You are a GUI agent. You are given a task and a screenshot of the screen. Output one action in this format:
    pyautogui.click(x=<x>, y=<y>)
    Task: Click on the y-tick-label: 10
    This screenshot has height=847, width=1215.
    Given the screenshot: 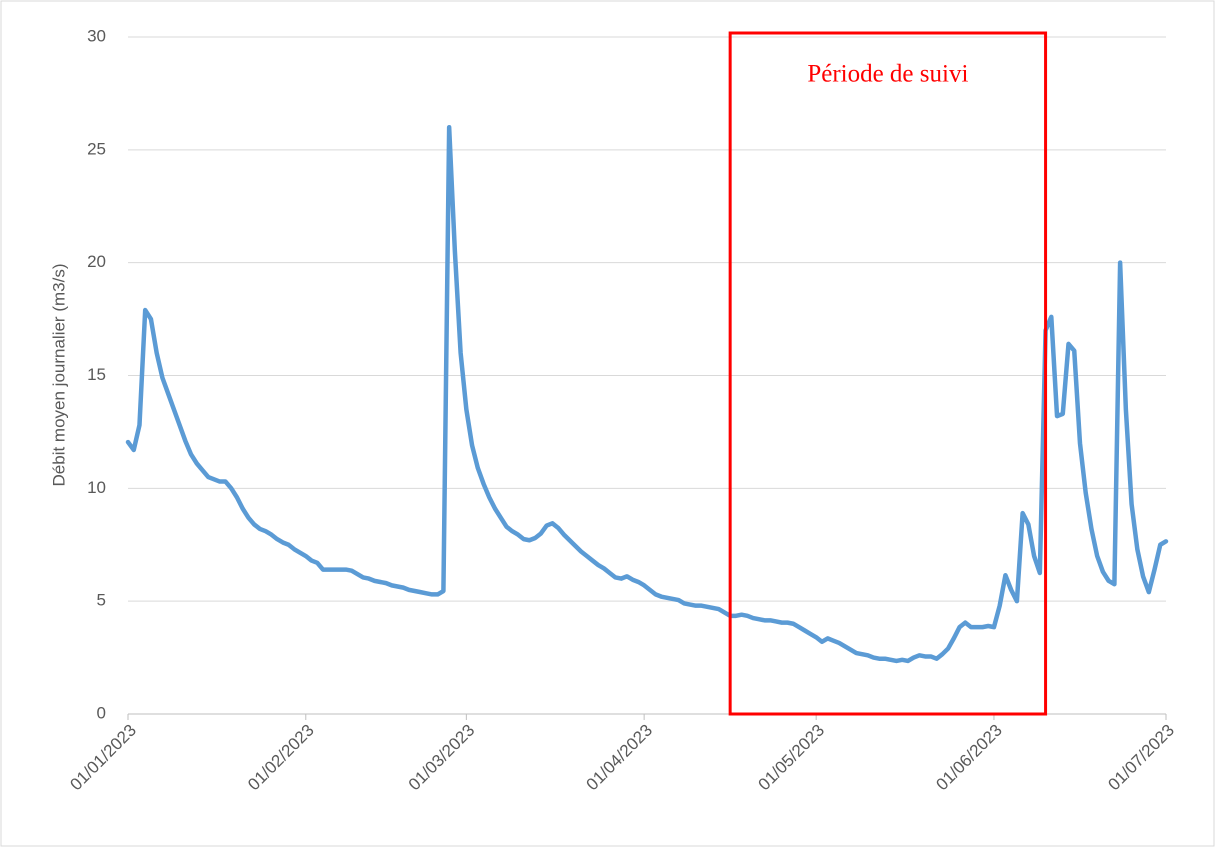 What is the action you would take?
    pyautogui.click(x=96, y=487)
    